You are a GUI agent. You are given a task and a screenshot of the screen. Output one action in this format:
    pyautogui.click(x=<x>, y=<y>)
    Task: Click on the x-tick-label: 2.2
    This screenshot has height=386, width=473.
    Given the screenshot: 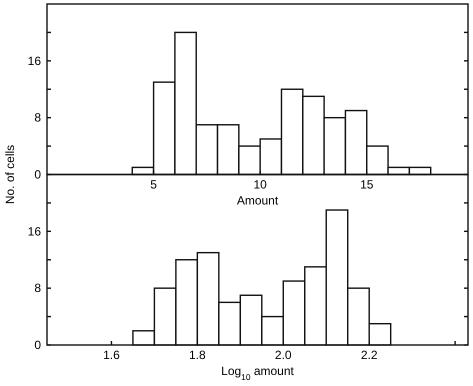 What is the action you would take?
    pyautogui.click(x=369, y=355)
    